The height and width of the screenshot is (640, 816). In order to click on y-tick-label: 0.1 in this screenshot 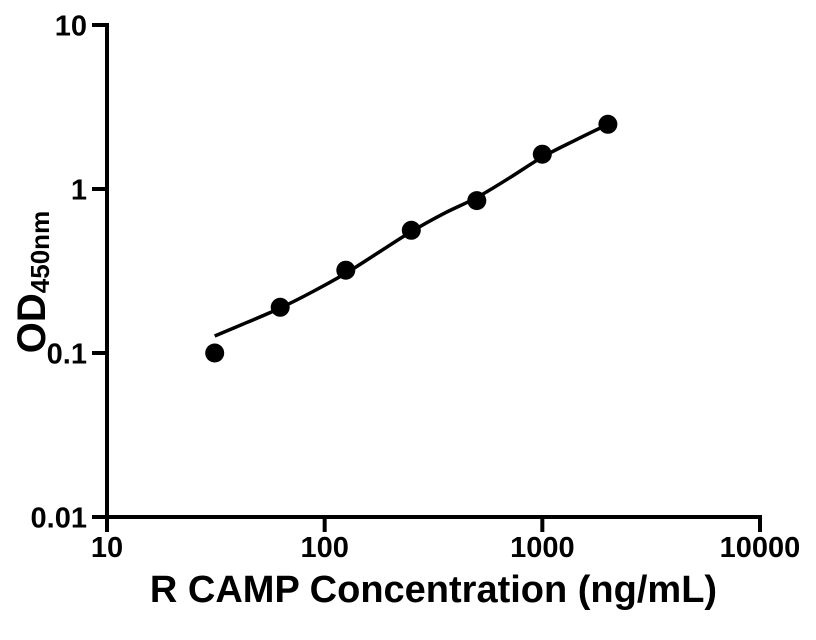, I will do `click(67, 355)`.